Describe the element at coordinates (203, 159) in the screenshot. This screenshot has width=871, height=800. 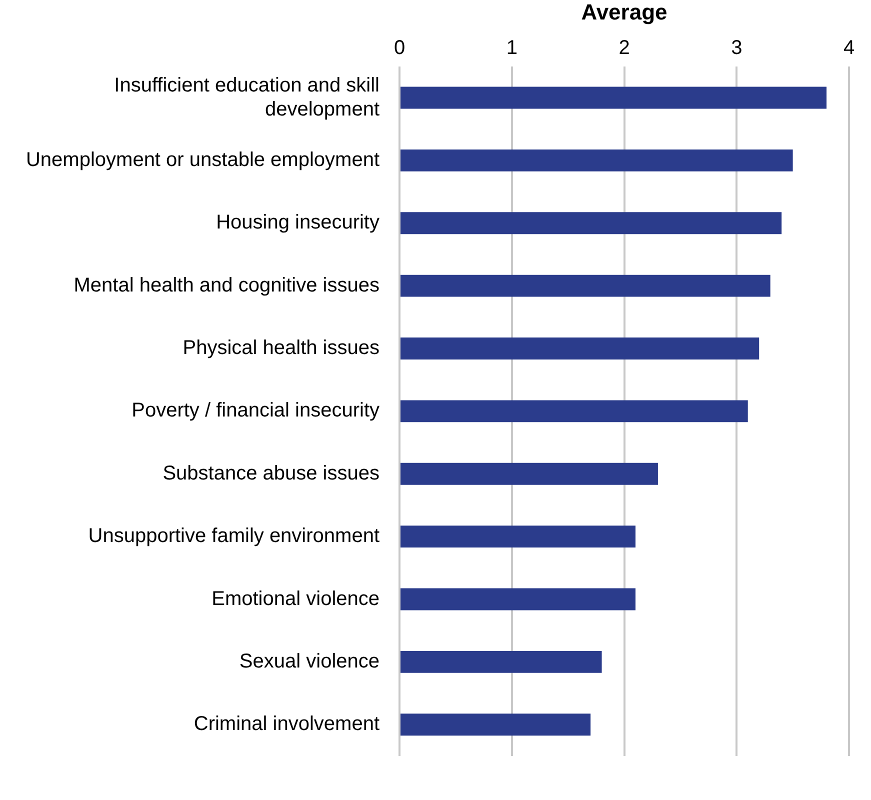
I see `y-tick-label: Unemployment or unstable employment` at that location.